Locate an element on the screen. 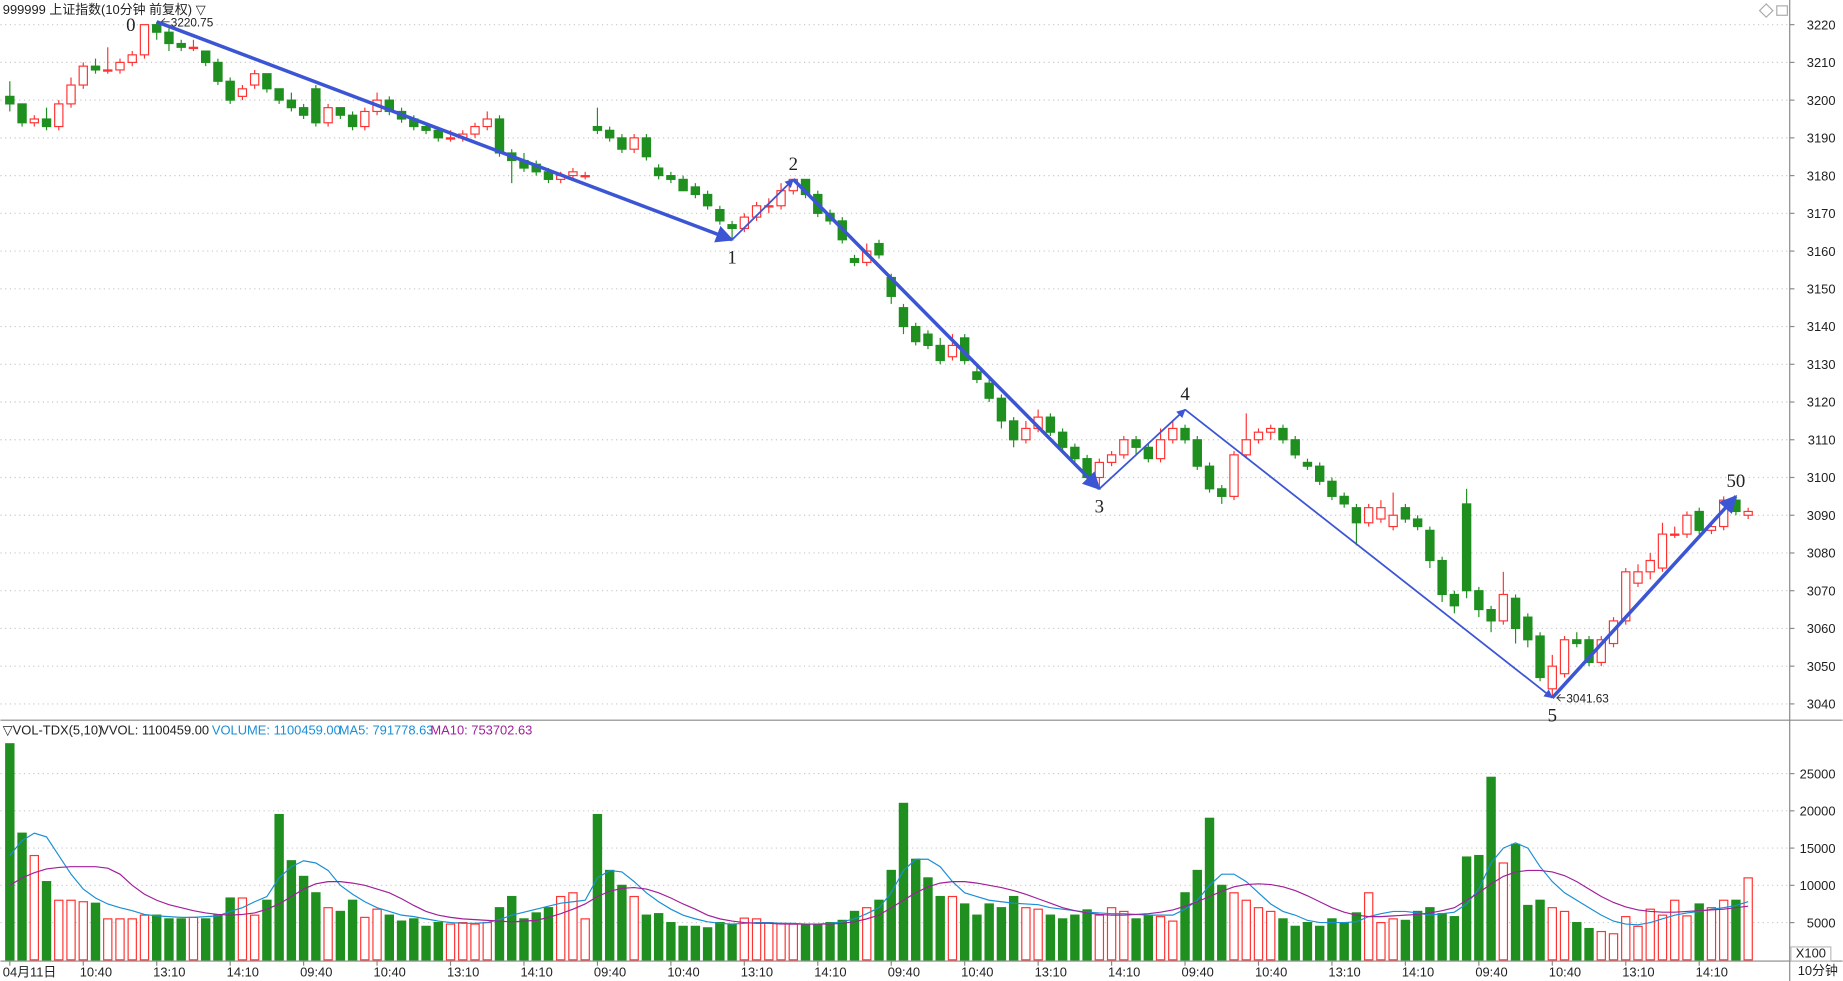 The image size is (1843, 981). y-tick-label: 20000 is located at coordinates (1818, 811).